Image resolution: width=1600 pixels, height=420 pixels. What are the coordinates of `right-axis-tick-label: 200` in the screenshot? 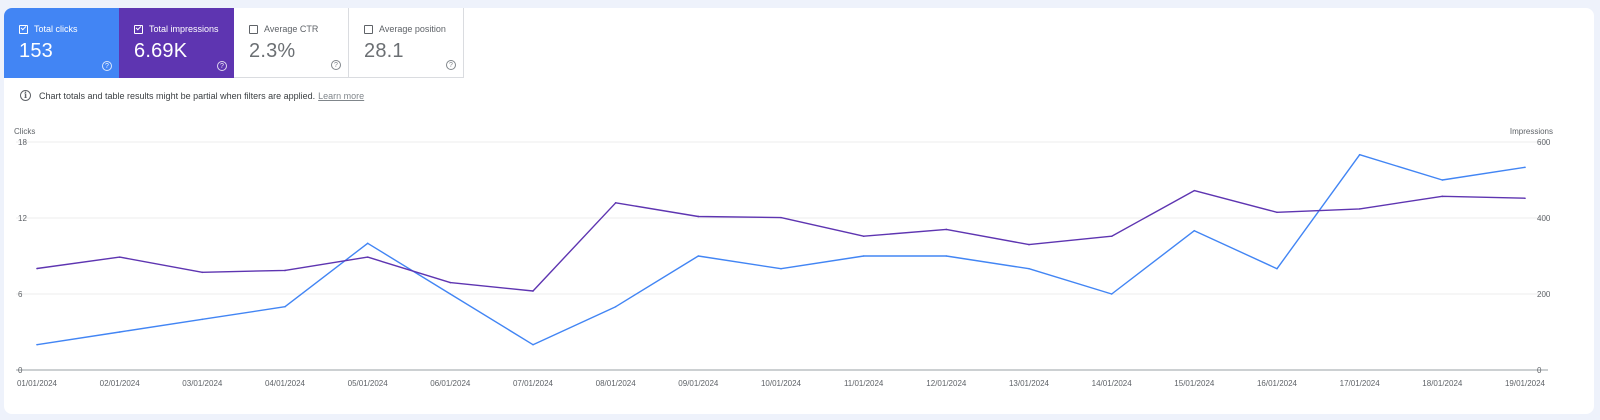 It's located at (1544, 294).